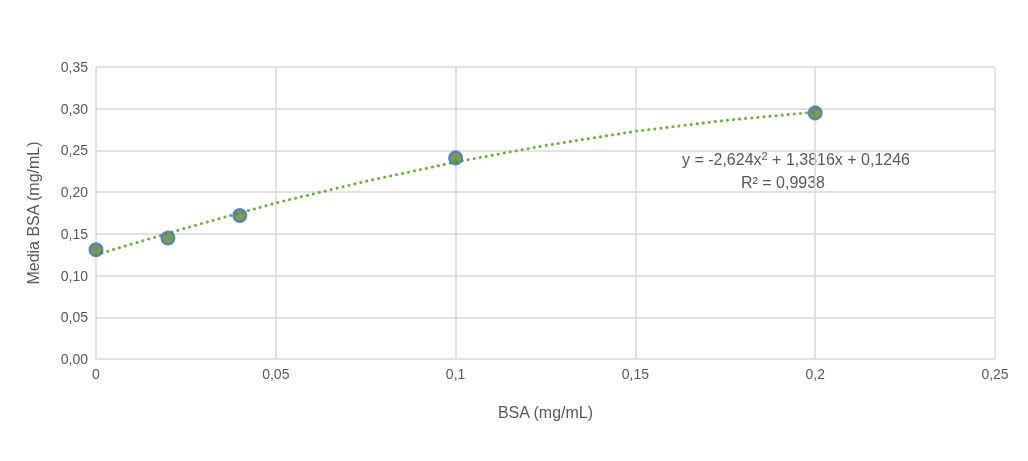 The width and height of the screenshot is (1028, 461). Describe the element at coordinates (74, 108) in the screenshot. I see `y-tick-label: 0,30` at that location.